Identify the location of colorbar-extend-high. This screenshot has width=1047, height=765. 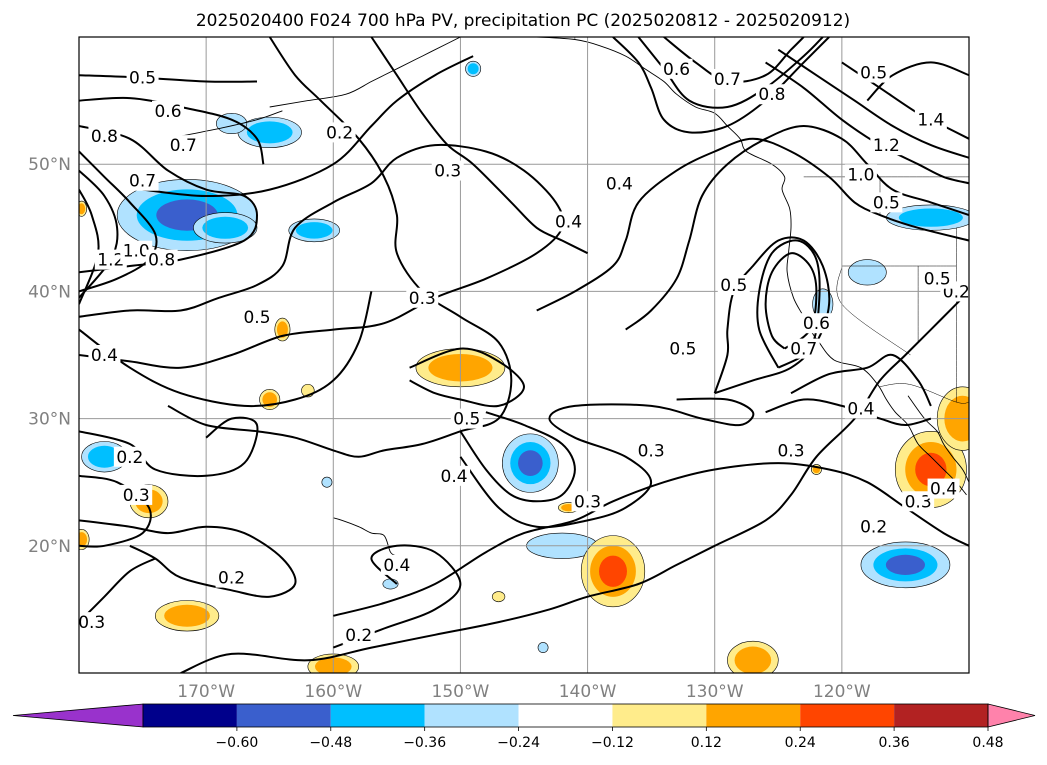
(1011, 715).